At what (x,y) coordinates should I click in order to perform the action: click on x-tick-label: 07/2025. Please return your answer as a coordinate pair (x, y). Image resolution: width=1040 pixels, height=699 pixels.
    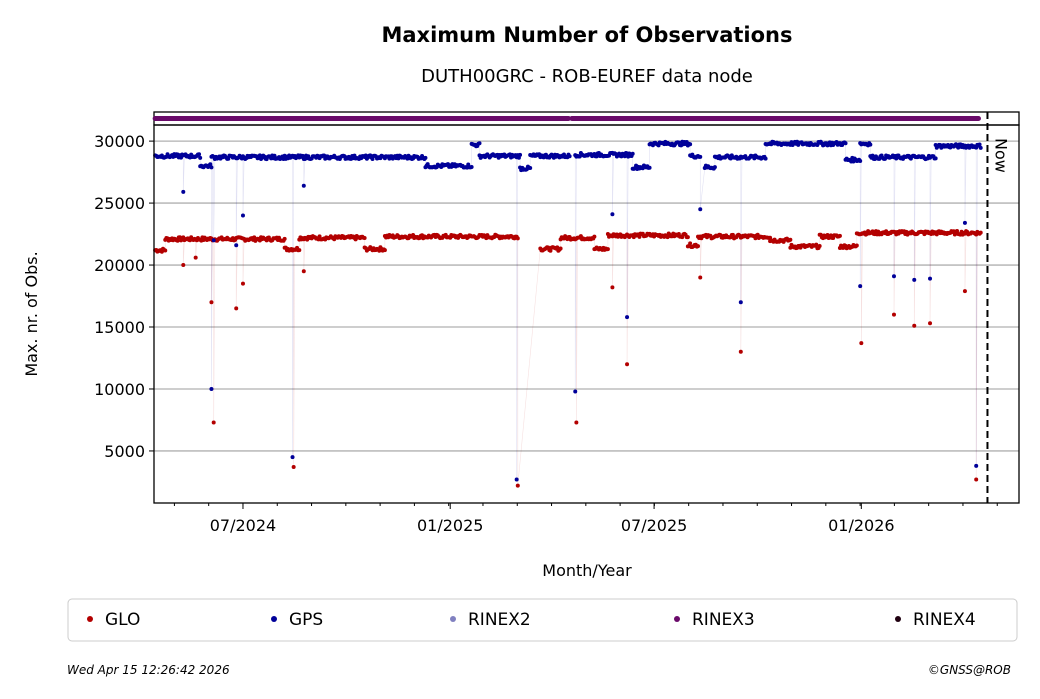
    Looking at the image, I should click on (654, 525).